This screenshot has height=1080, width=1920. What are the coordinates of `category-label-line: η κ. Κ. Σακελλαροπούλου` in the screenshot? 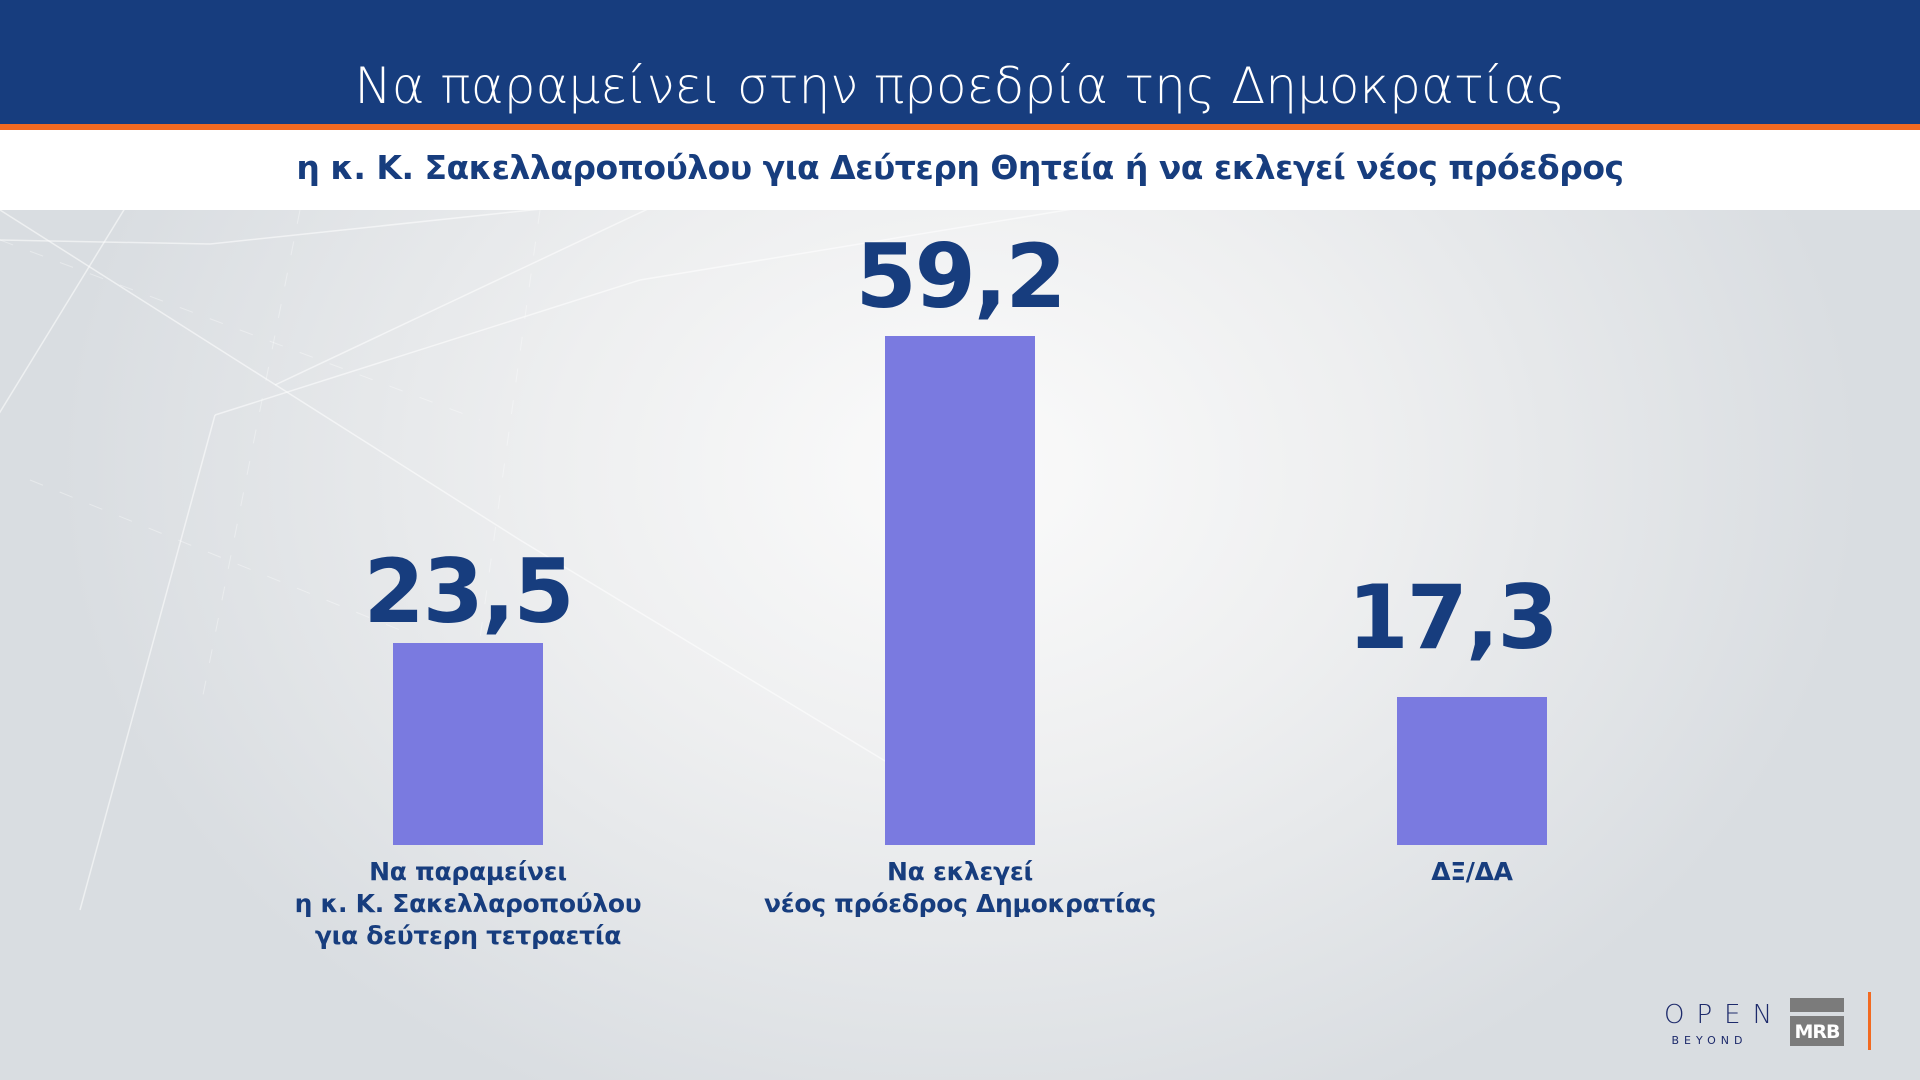 It's located at (468, 903).